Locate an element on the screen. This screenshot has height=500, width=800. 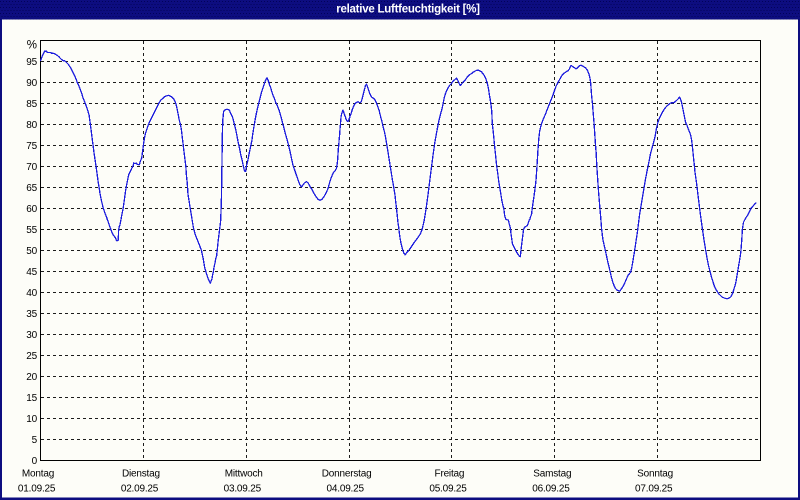
svg-text: 15 is located at coordinates (31, 398).